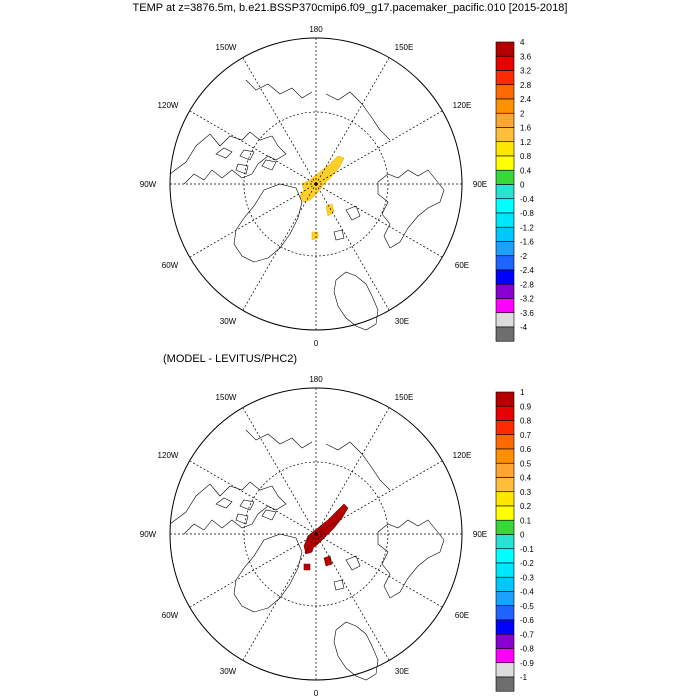  Describe the element at coordinates (527, 299) in the screenshot. I see `top-colorbar-label: -3.2` at that location.